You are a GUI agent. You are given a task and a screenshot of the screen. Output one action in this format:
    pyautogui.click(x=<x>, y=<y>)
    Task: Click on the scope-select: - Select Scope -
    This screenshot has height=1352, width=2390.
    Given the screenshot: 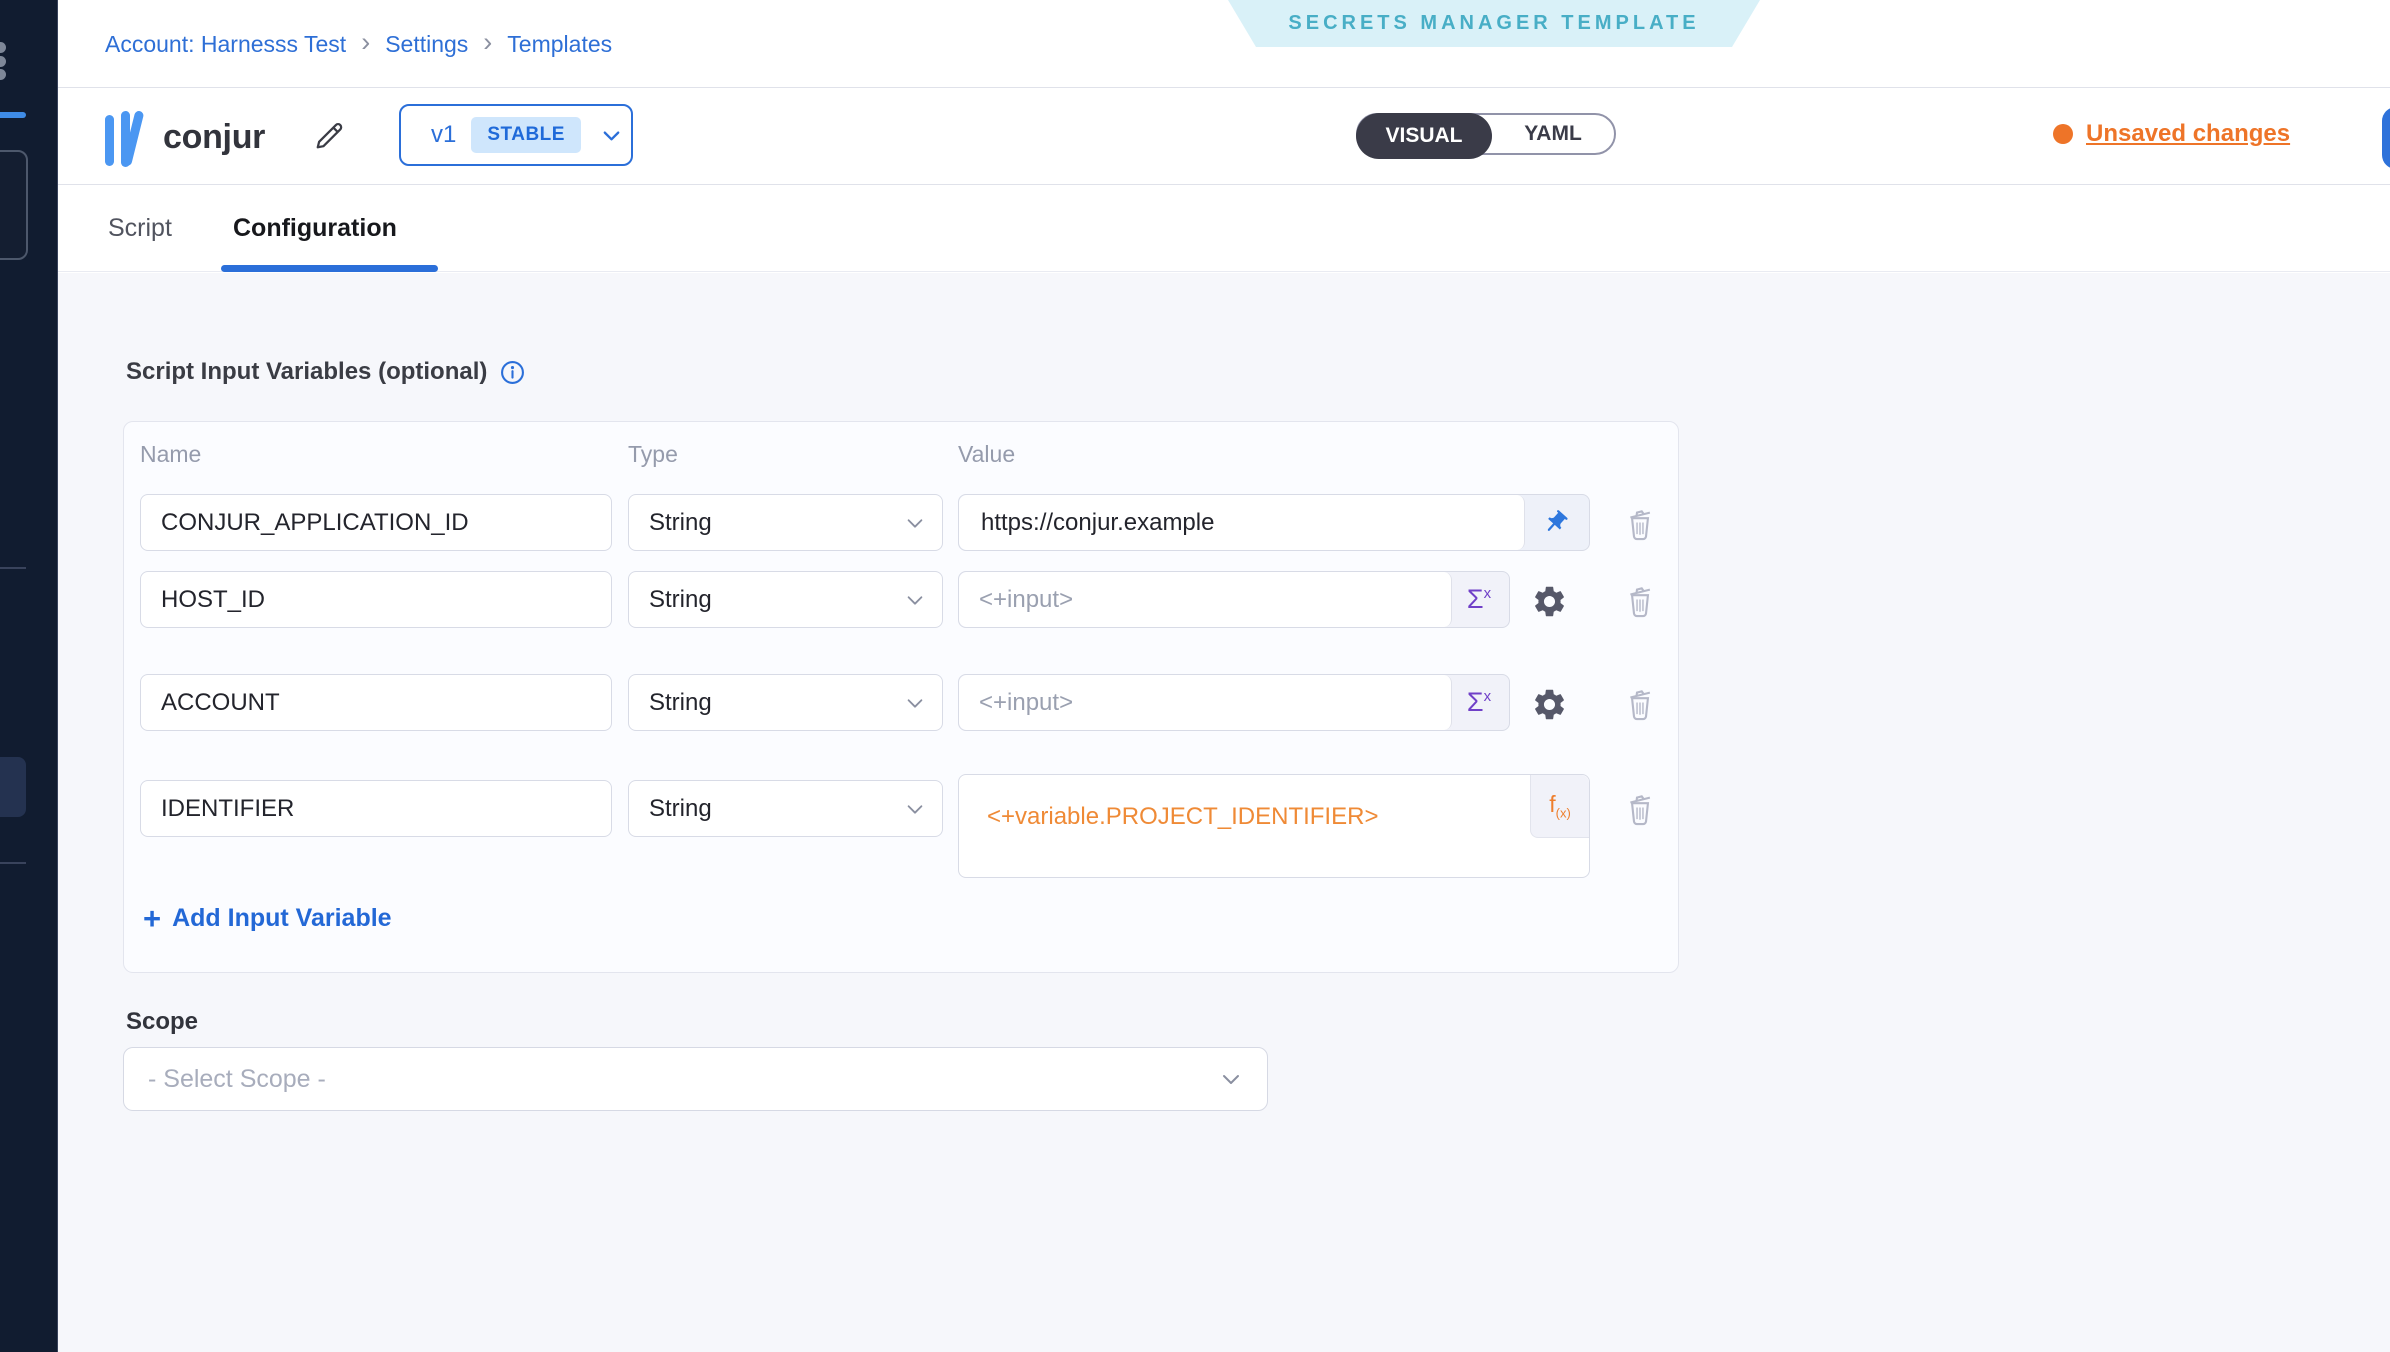 What is the action you would take?
    pyautogui.click(x=695, y=1079)
    